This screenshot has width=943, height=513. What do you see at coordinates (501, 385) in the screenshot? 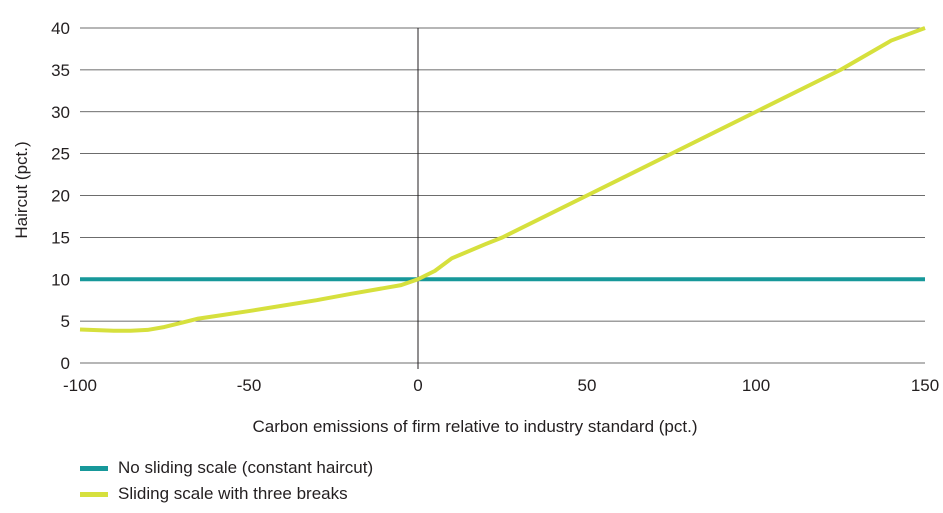
I see `x-tick-labels: -100 -50 0 50 100 150` at bounding box center [501, 385].